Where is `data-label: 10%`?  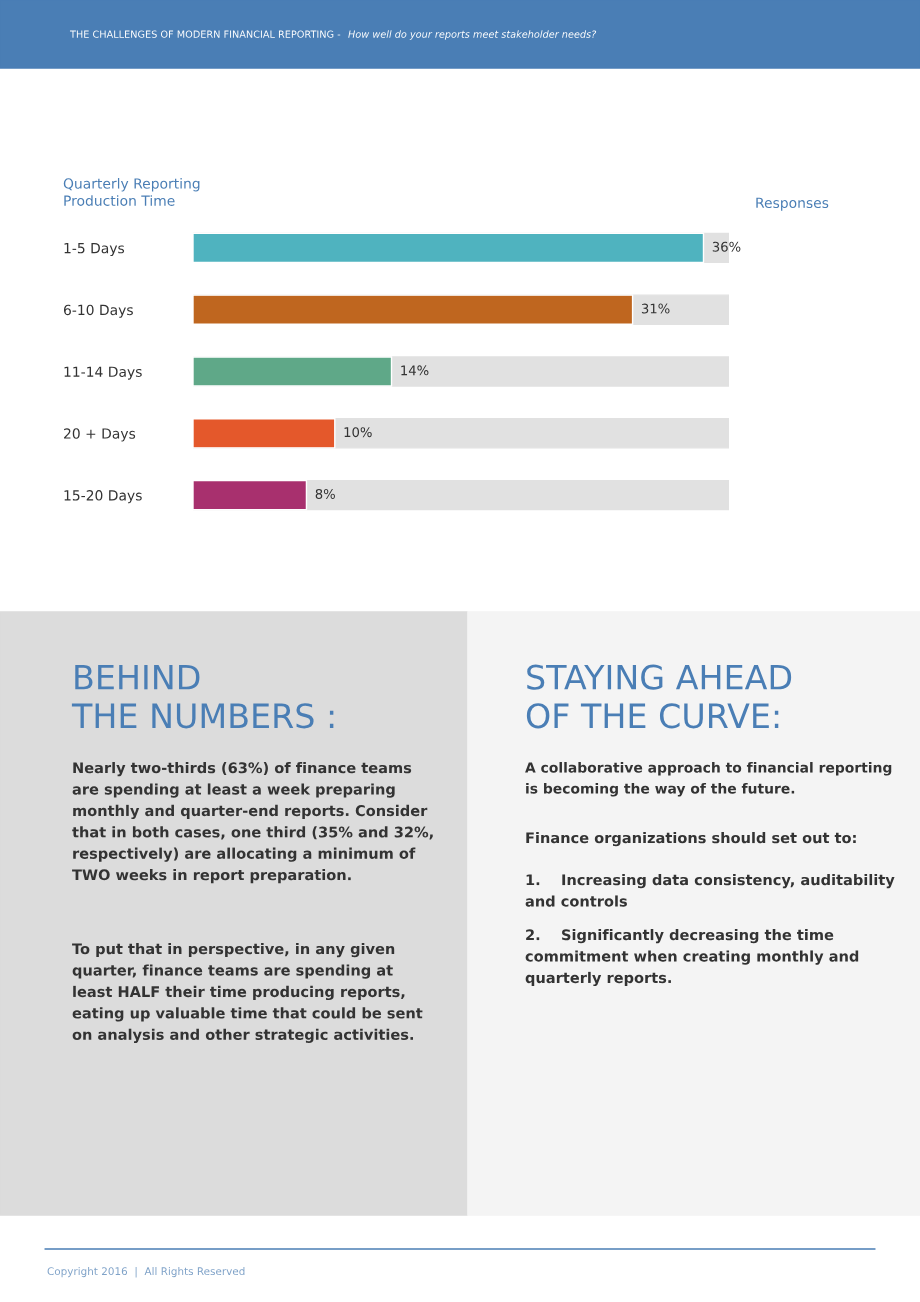
data-label: 10% is located at coordinates (358, 432).